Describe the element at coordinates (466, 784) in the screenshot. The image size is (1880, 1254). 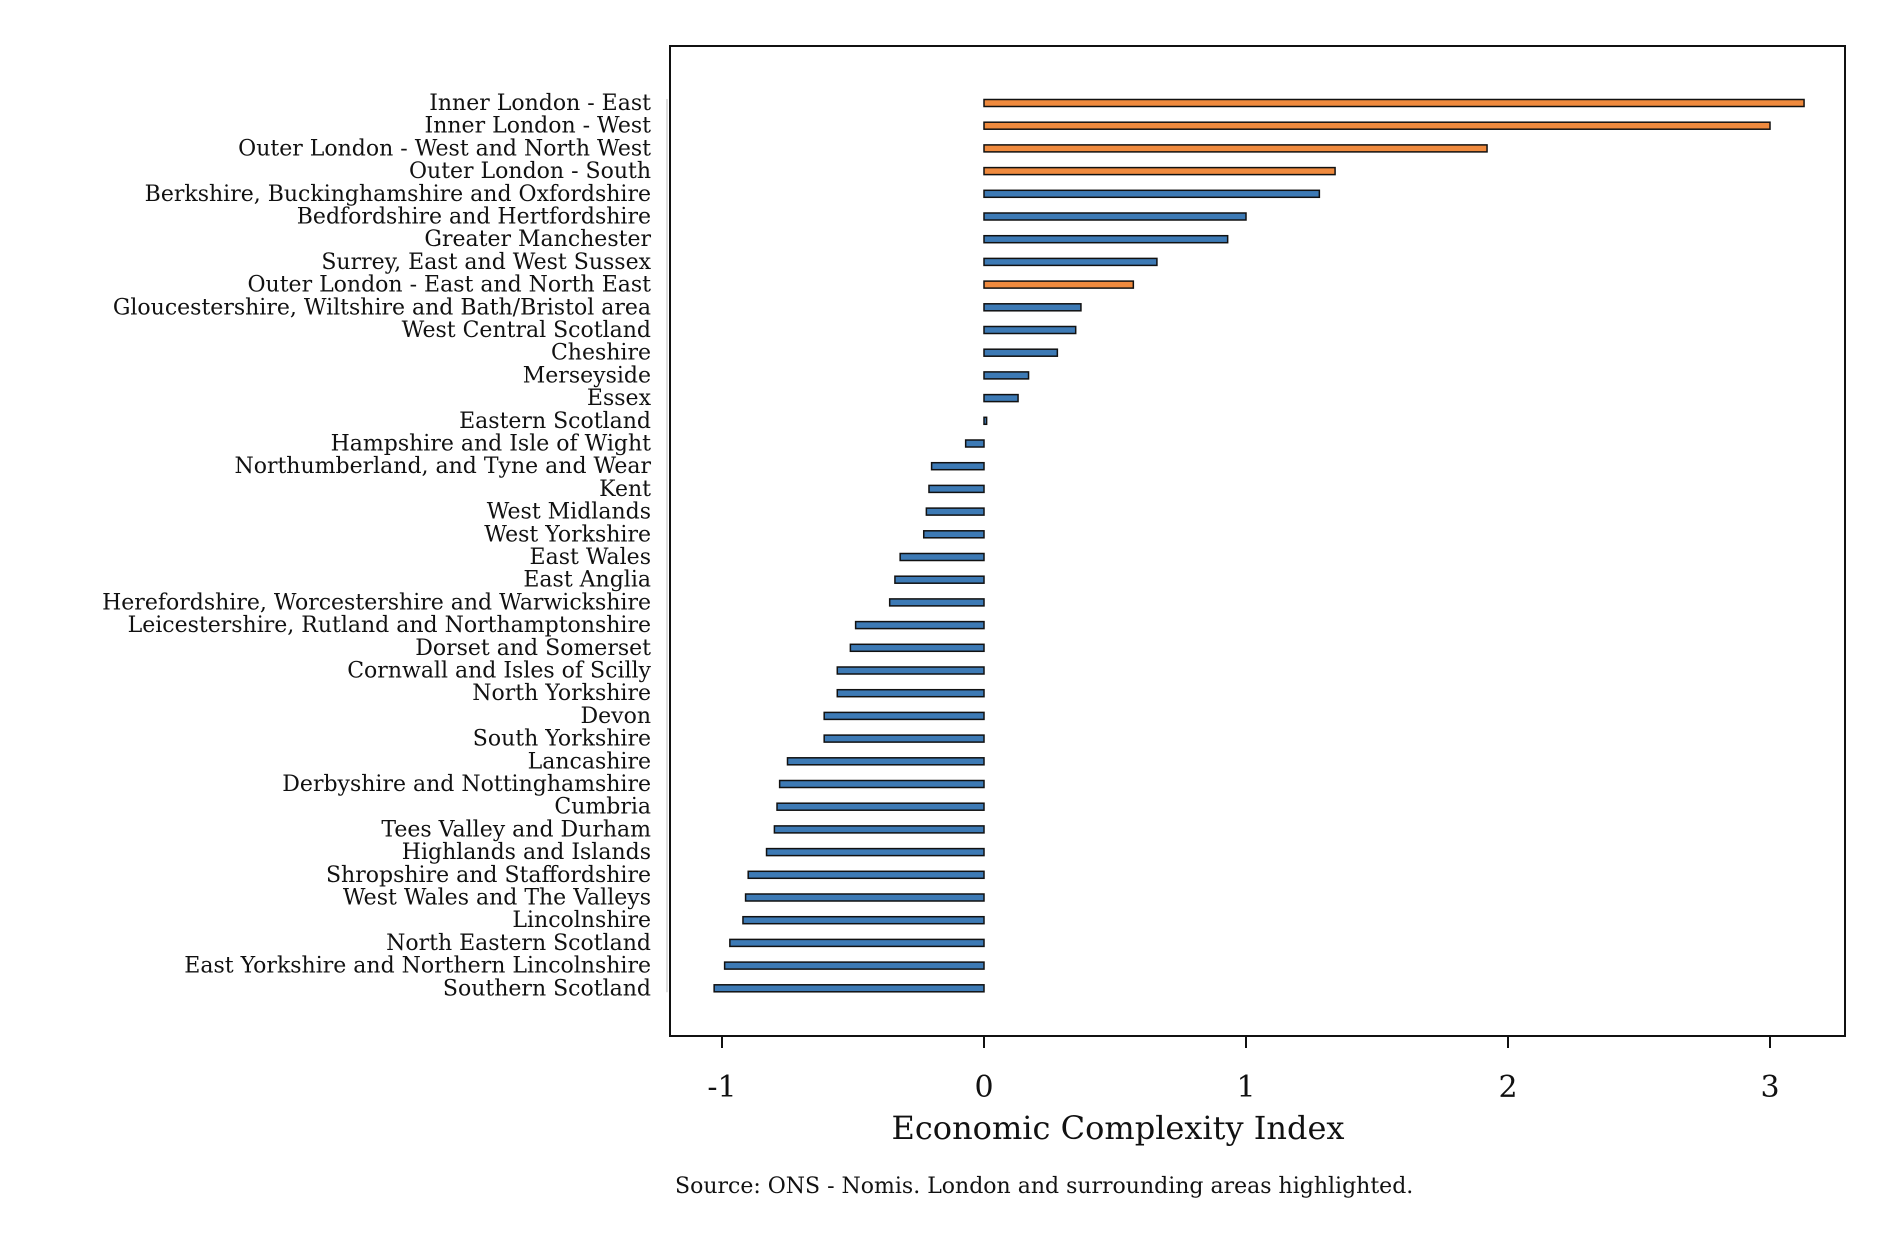
I see `category-label: Derbyshire and Nottinghamshire` at that location.